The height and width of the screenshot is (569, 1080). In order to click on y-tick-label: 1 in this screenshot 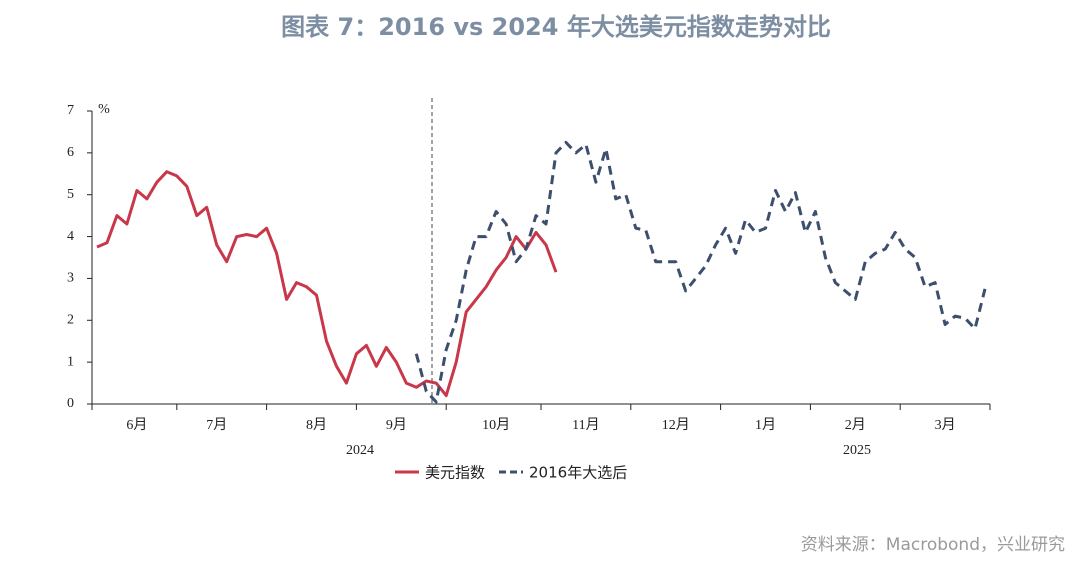, I will do `click(70, 361)`.